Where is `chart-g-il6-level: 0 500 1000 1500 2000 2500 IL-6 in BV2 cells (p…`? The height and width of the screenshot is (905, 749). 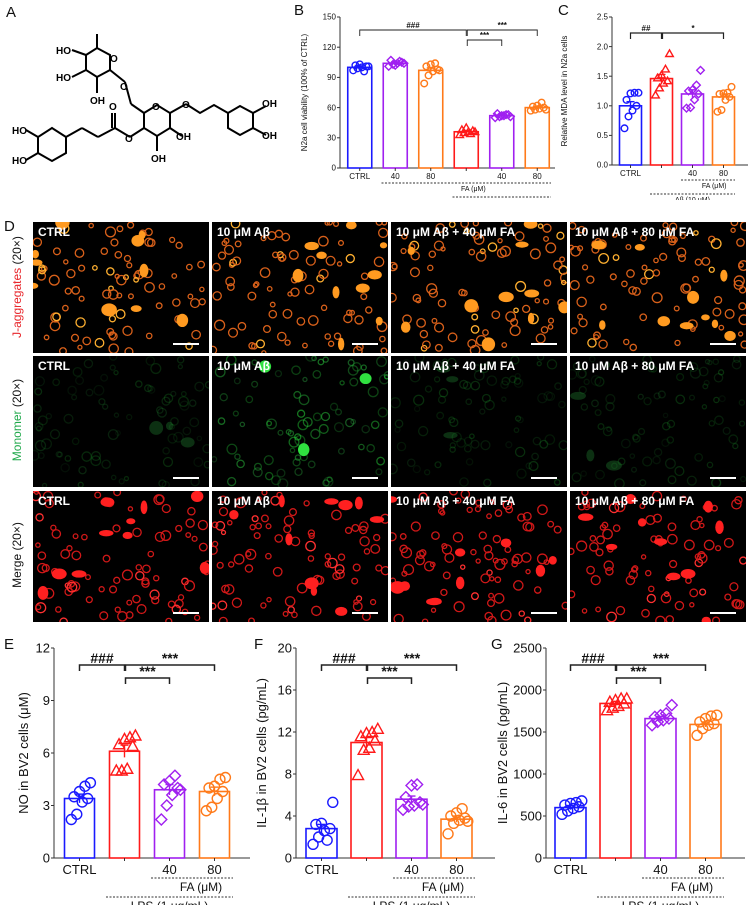
chart-g-il6-level: 0 500 1000 1500 2000 2500 IL-6 in BV2 cells (p… is located at coordinates (620, 772).